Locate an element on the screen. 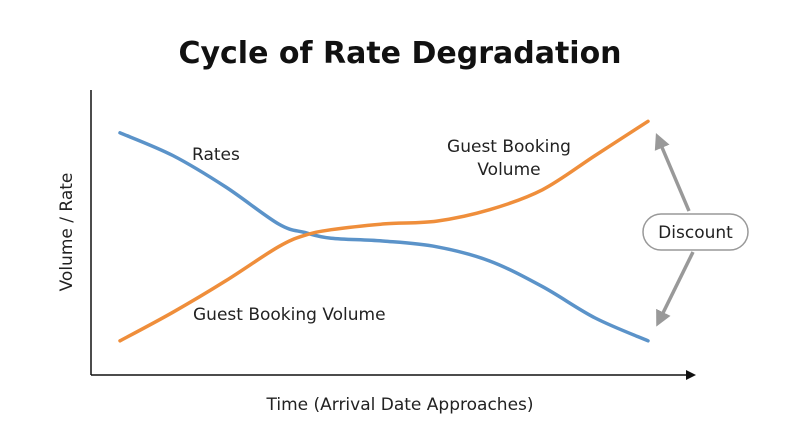 The height and width of the screenshot is (447, 800). discount-arrow-up is located at coordinates (672, 172).